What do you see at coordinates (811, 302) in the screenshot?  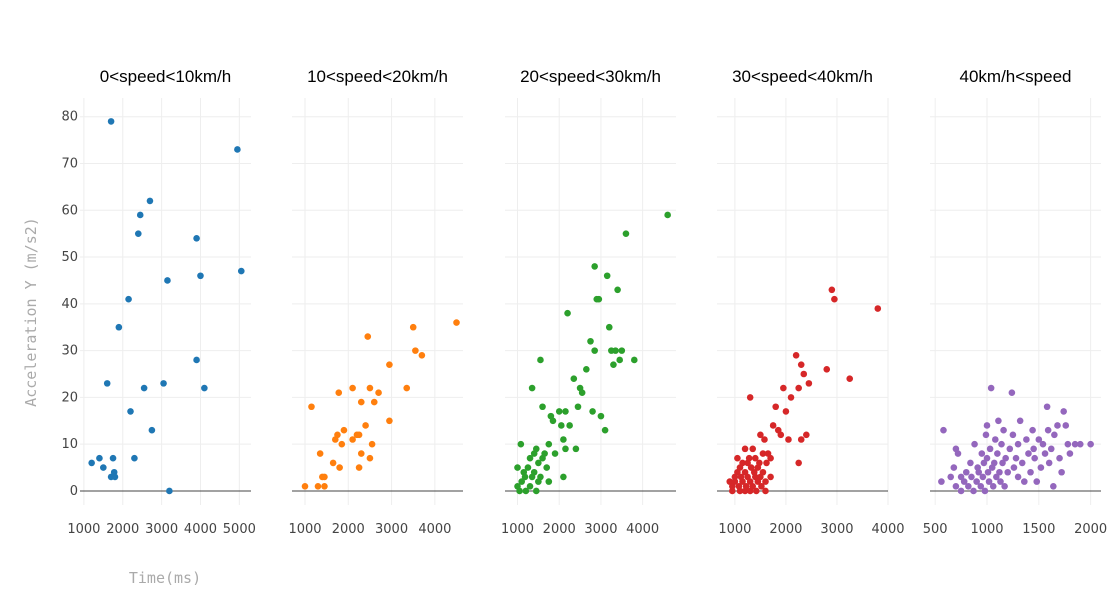 I see `panel-4: 1000 2000 3000 4000 30<speed<40km/h` at bounding box center [811, 302].